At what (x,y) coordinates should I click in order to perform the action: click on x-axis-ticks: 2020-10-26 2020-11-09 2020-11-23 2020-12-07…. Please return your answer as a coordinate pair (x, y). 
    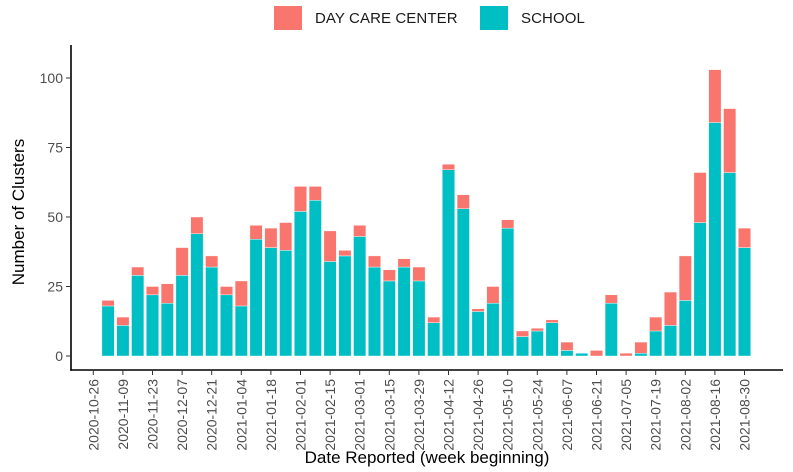
    Looking at the image, I should click on (419, 410).